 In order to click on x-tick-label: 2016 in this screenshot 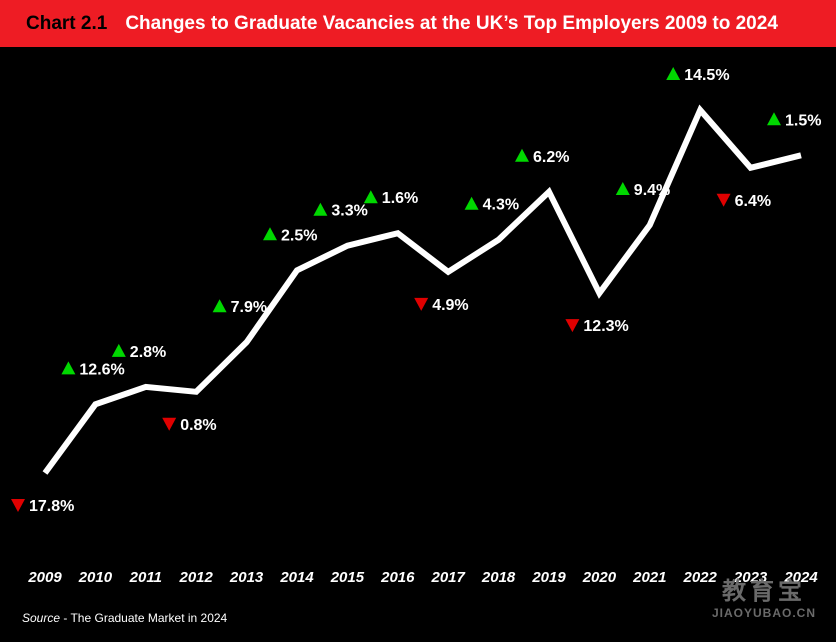, I will do `click(397, 577)`.